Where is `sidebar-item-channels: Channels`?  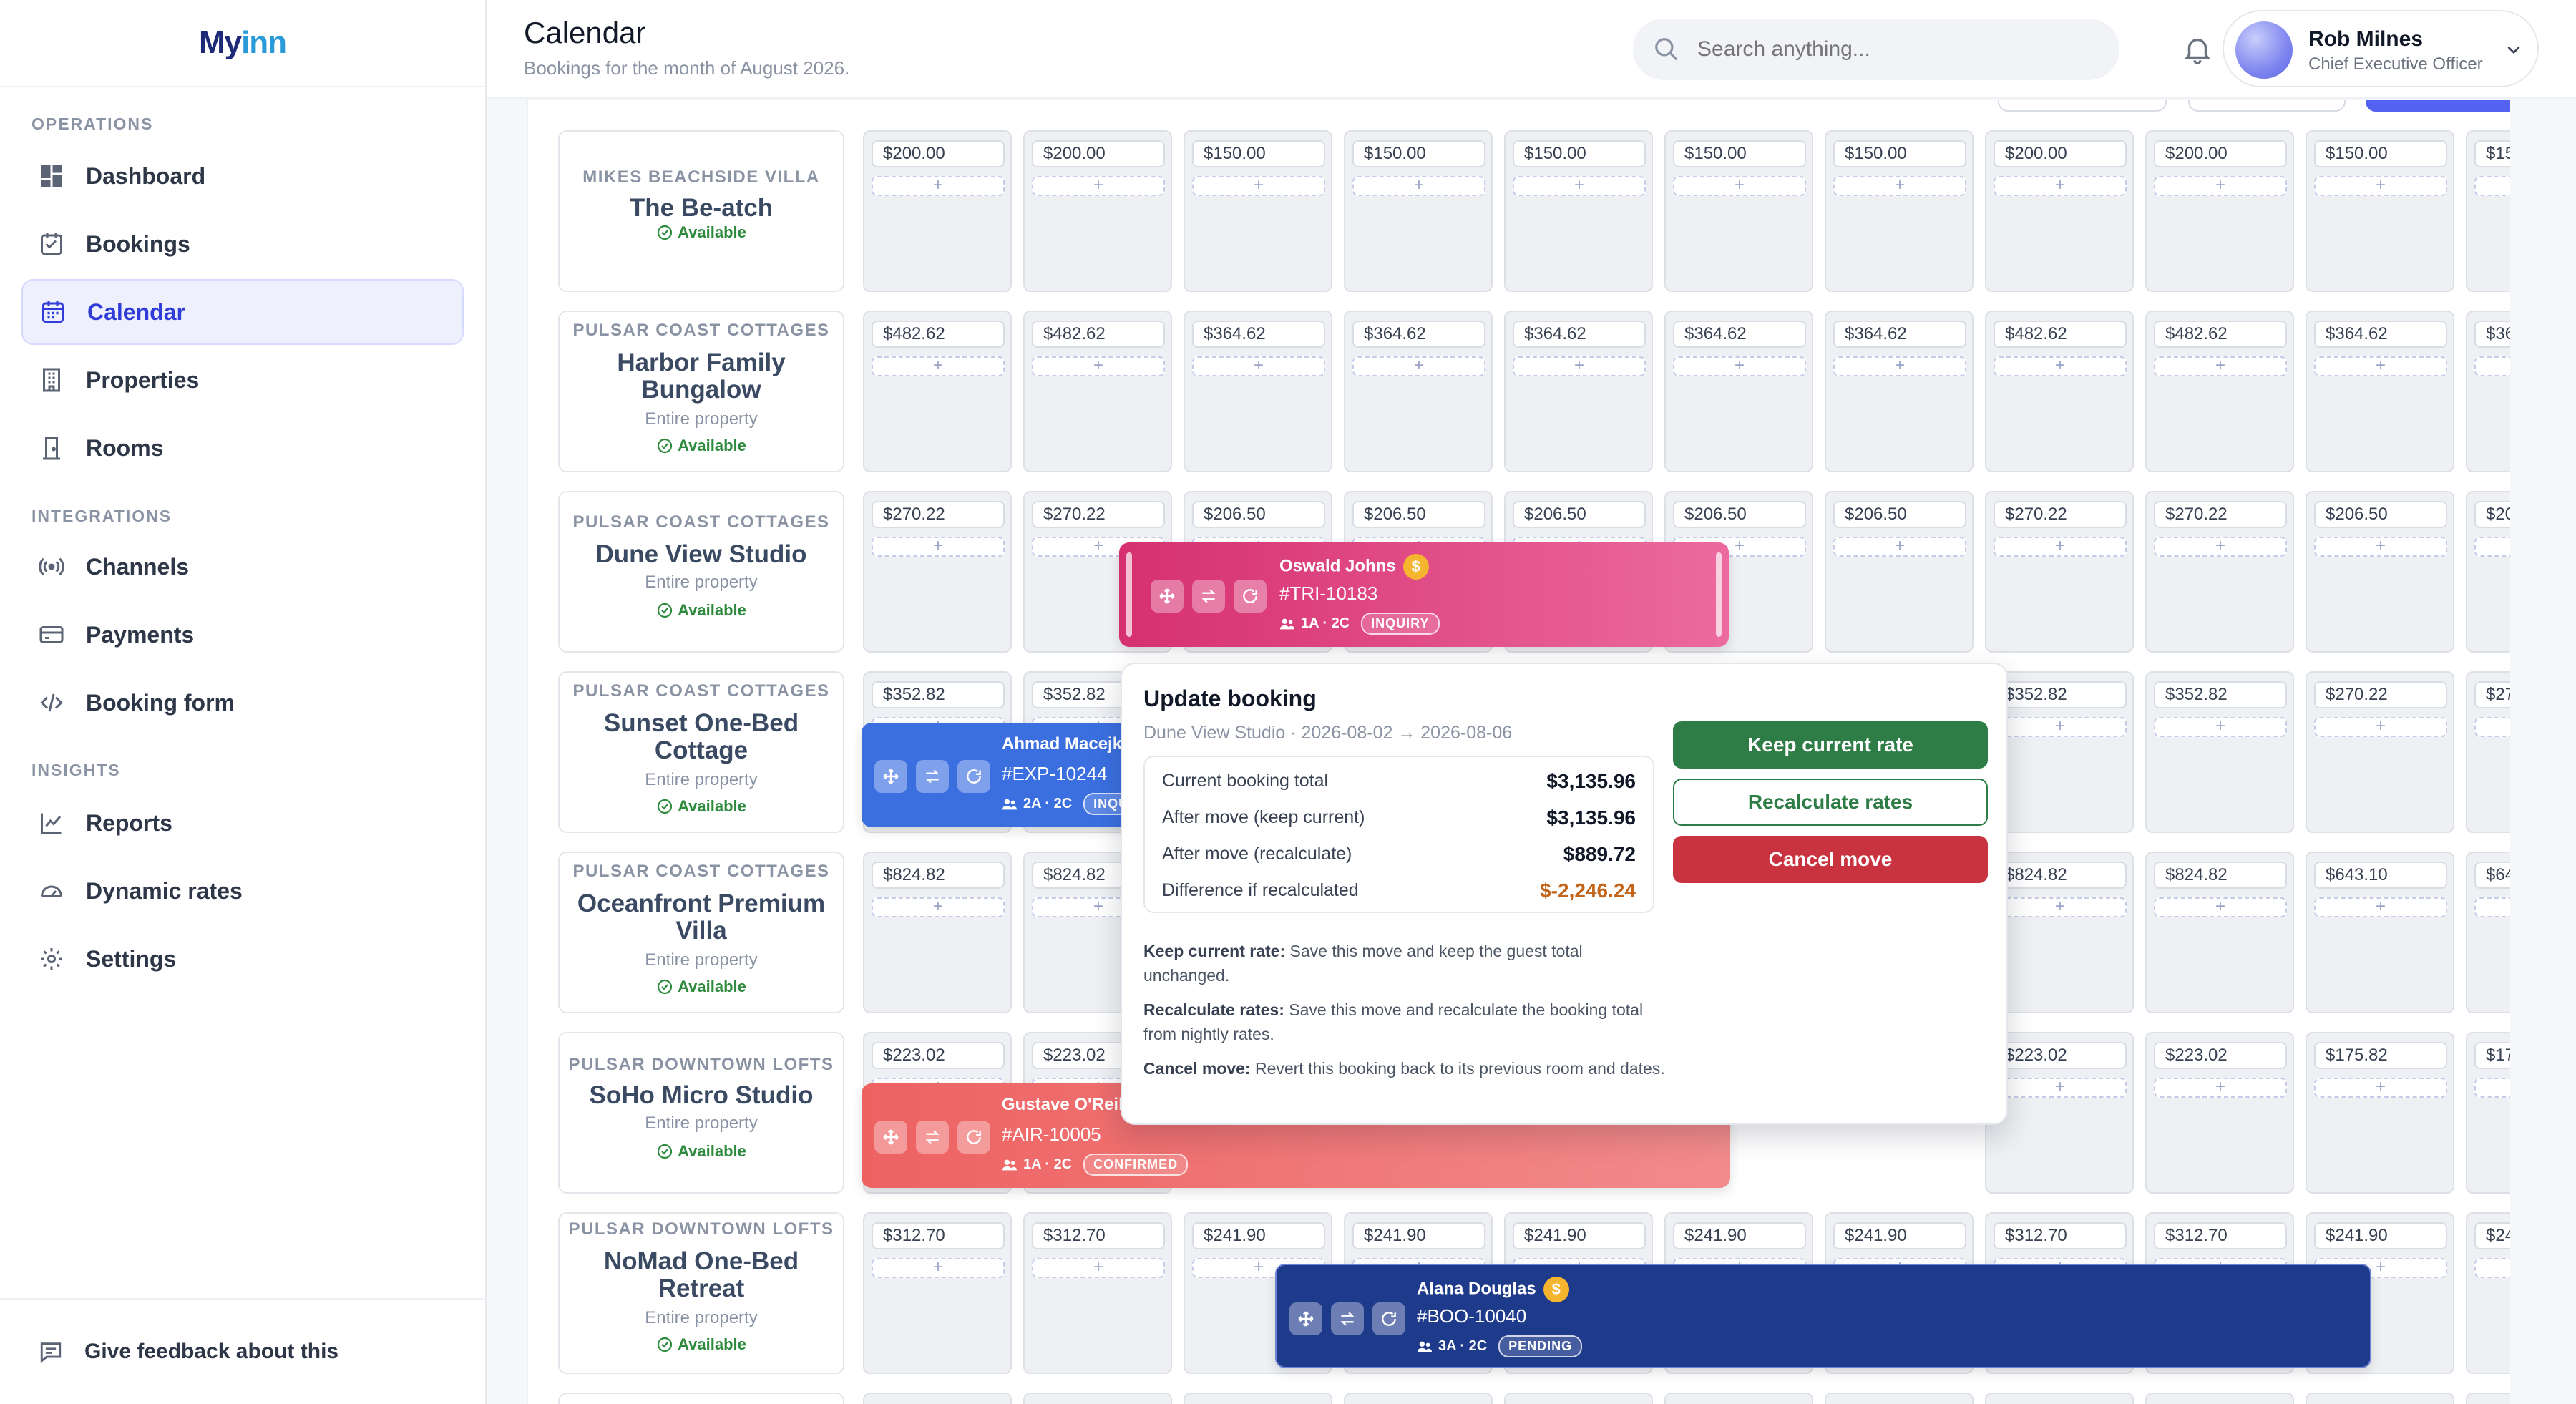
sidebar-item-channels: Channels is located at coordinates (242, 567).